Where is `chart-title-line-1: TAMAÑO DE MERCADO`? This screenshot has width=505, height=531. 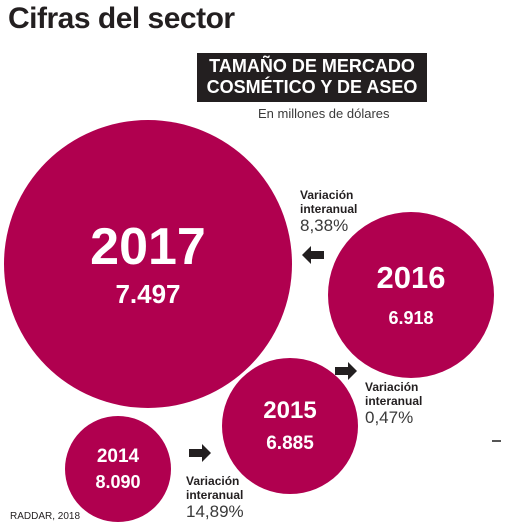 chart-title-line-1: TAMAÑO DE MERCADO is located at coordinates (312, 66).